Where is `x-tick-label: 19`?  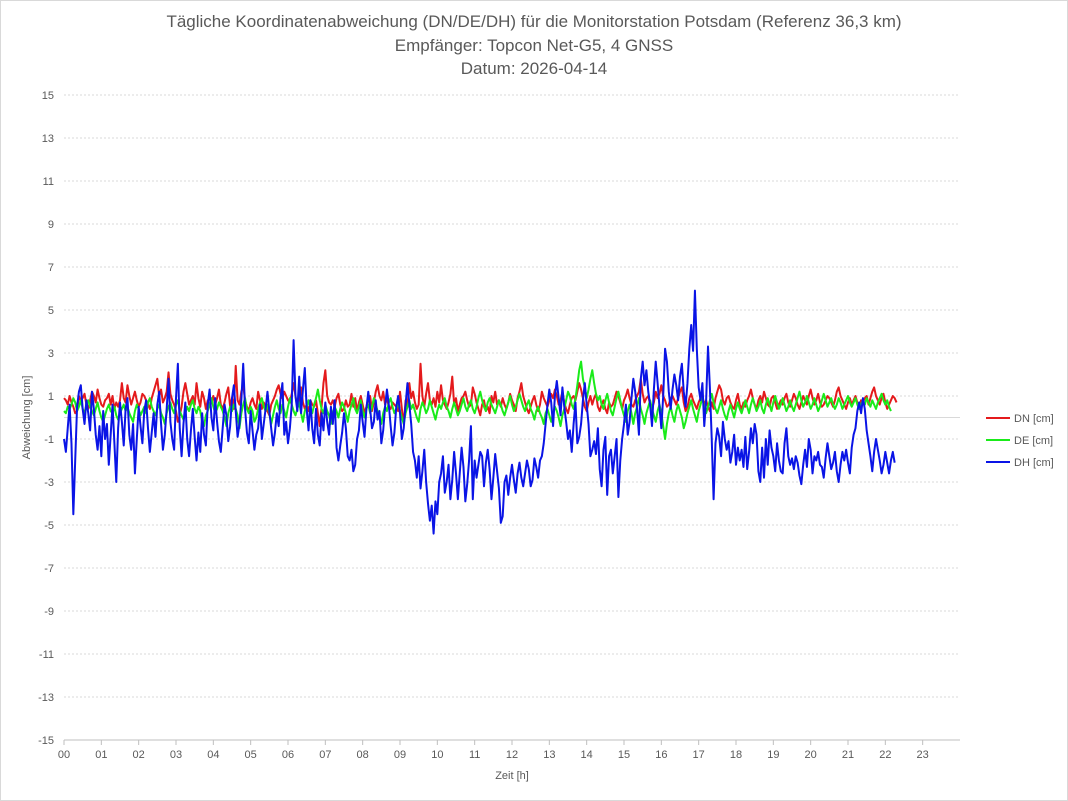
x-tick-label: 19 is located at coordinates (773, 755).